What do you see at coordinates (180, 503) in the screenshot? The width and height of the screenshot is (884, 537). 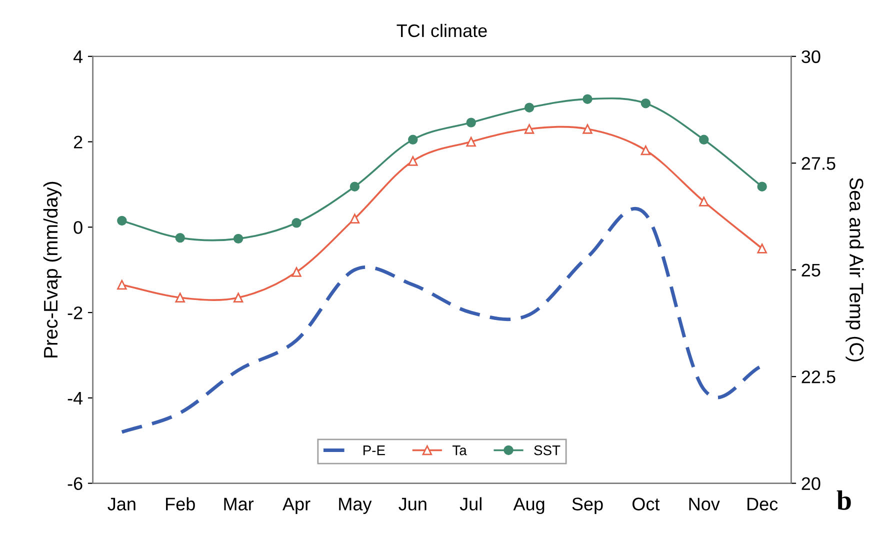 I see `x-tick-label: Feb` at bounding box center [180, 503].